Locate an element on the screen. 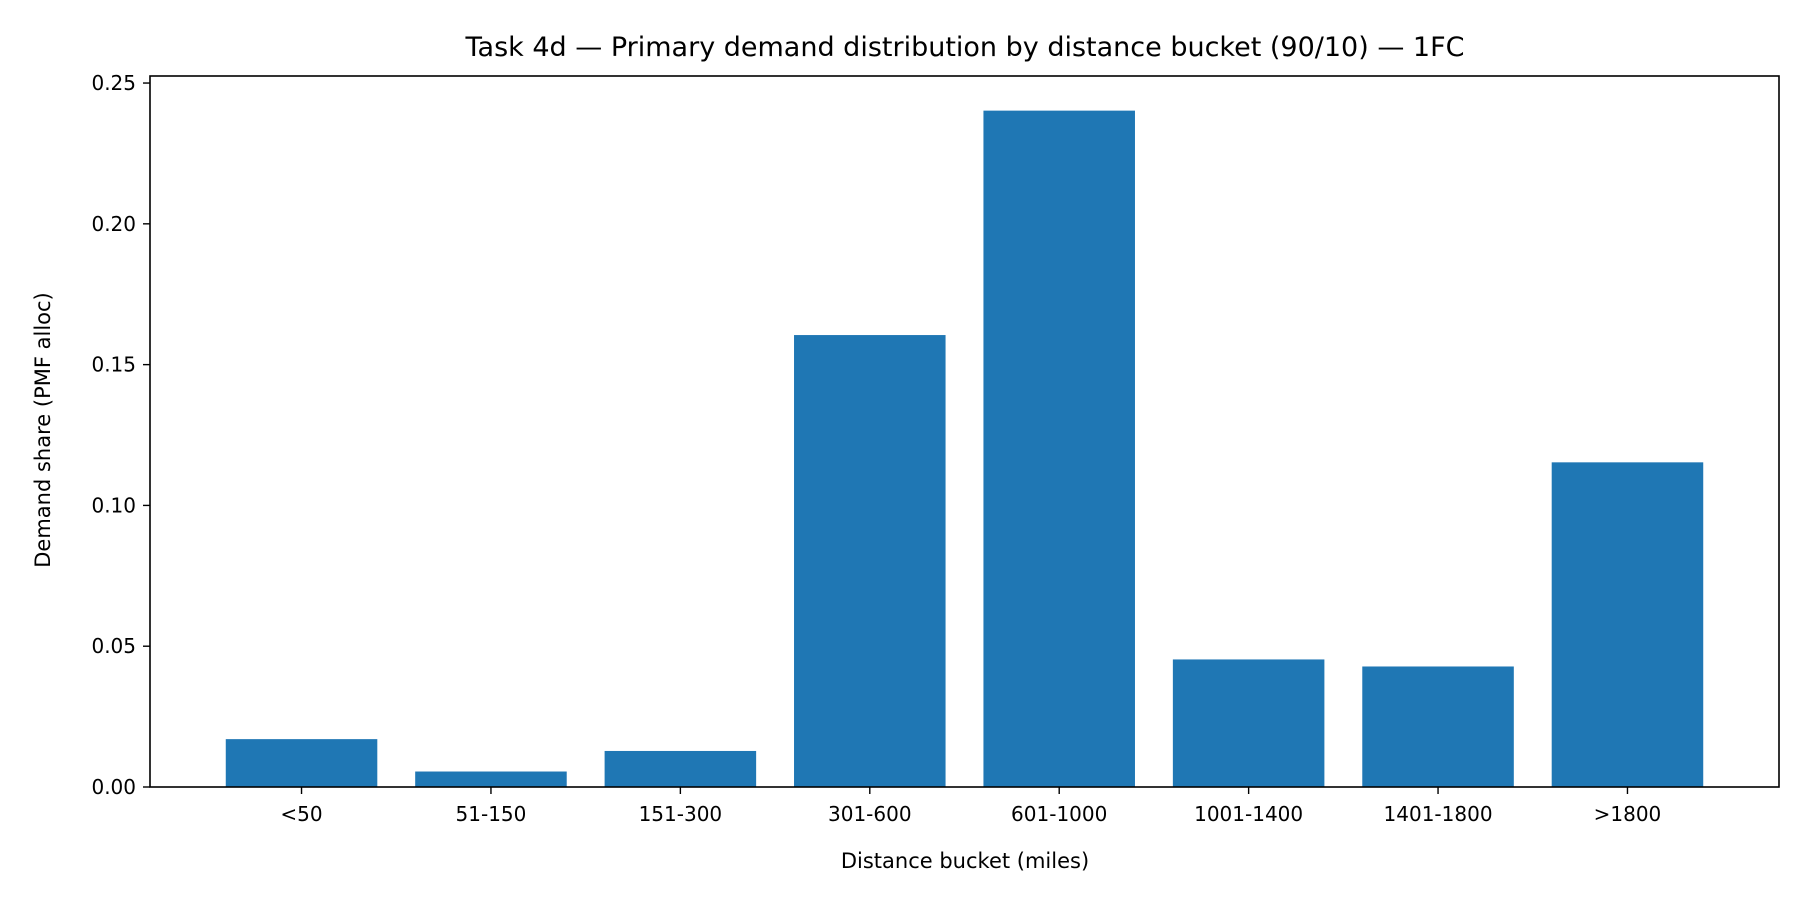  y-tick-label: 0.00 is located at coordinates (113, 787).